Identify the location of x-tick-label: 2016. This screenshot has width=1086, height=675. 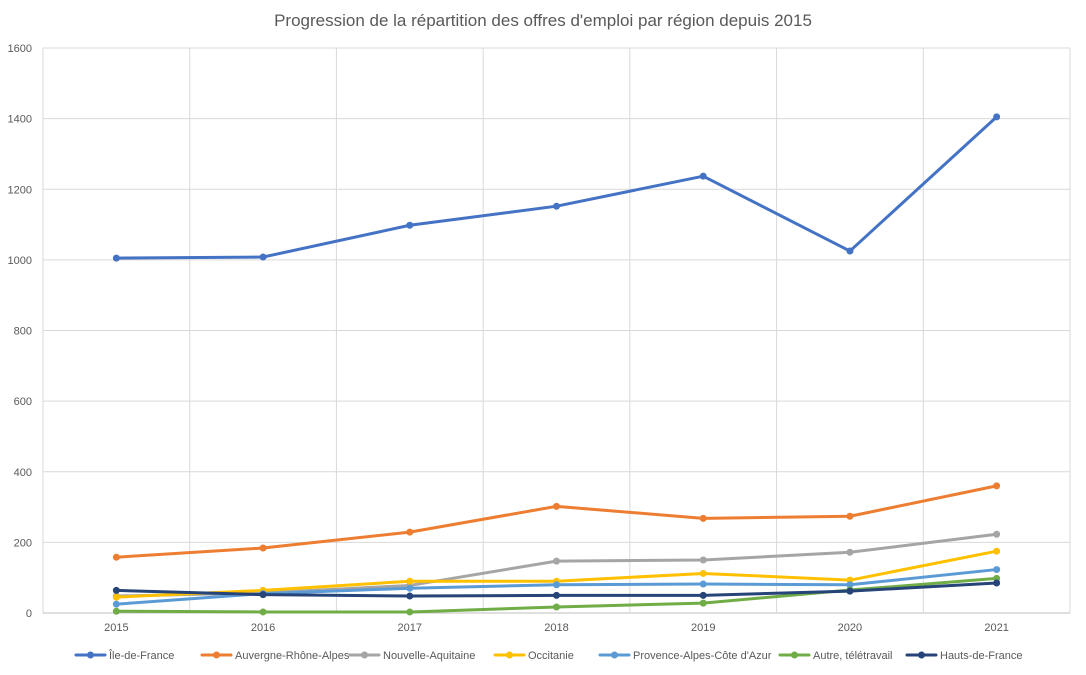
(263, 628).